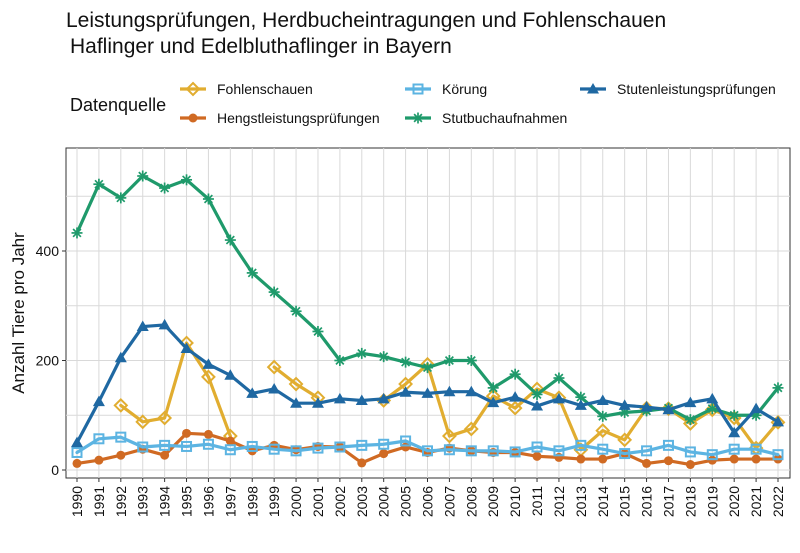 The height and width of the screenshot is (553, 800). I want to click on x-tick-label: 2015, so click(625, 501).